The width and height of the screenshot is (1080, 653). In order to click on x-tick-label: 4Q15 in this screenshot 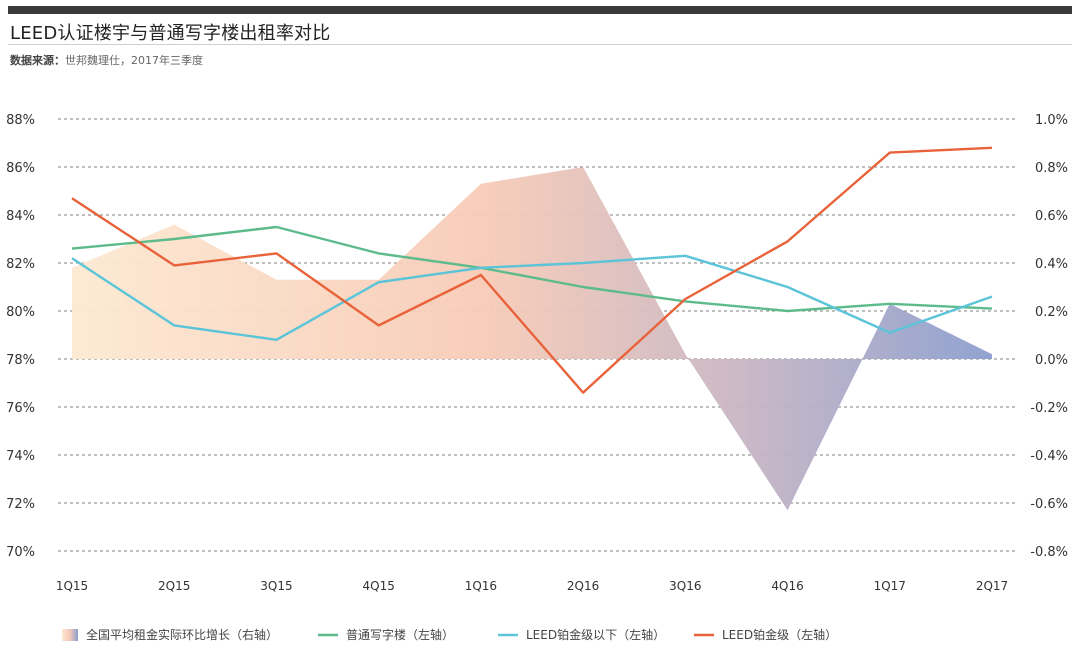, I will do `click(378, 586)`.